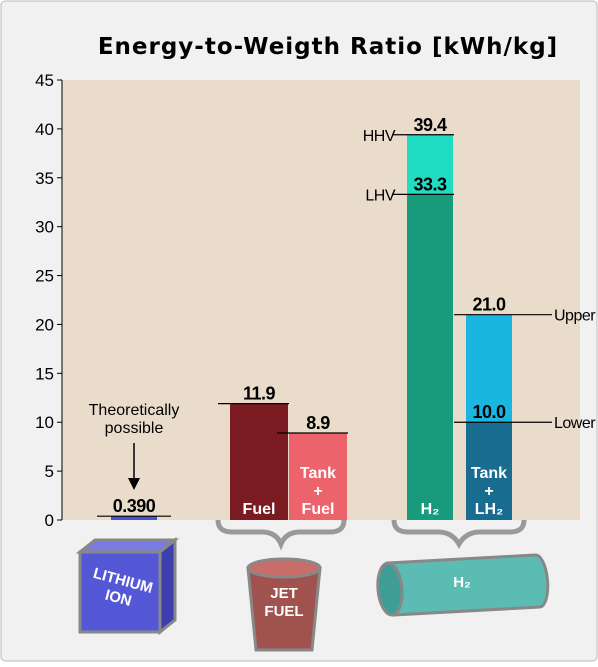 The width and height of the screenshot is (598, 667). I want to click on group-label-line: ION, so click(118, 598).